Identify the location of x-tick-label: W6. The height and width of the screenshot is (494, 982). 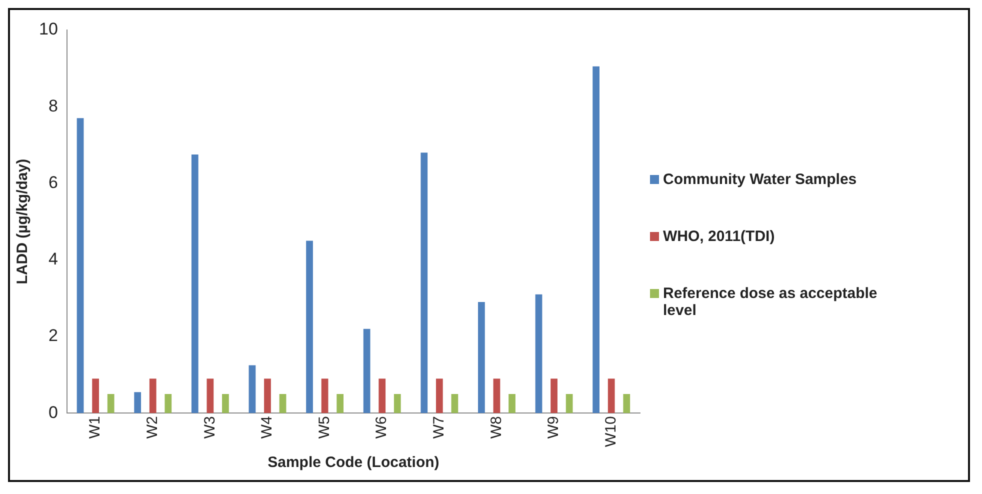
(381, 427).